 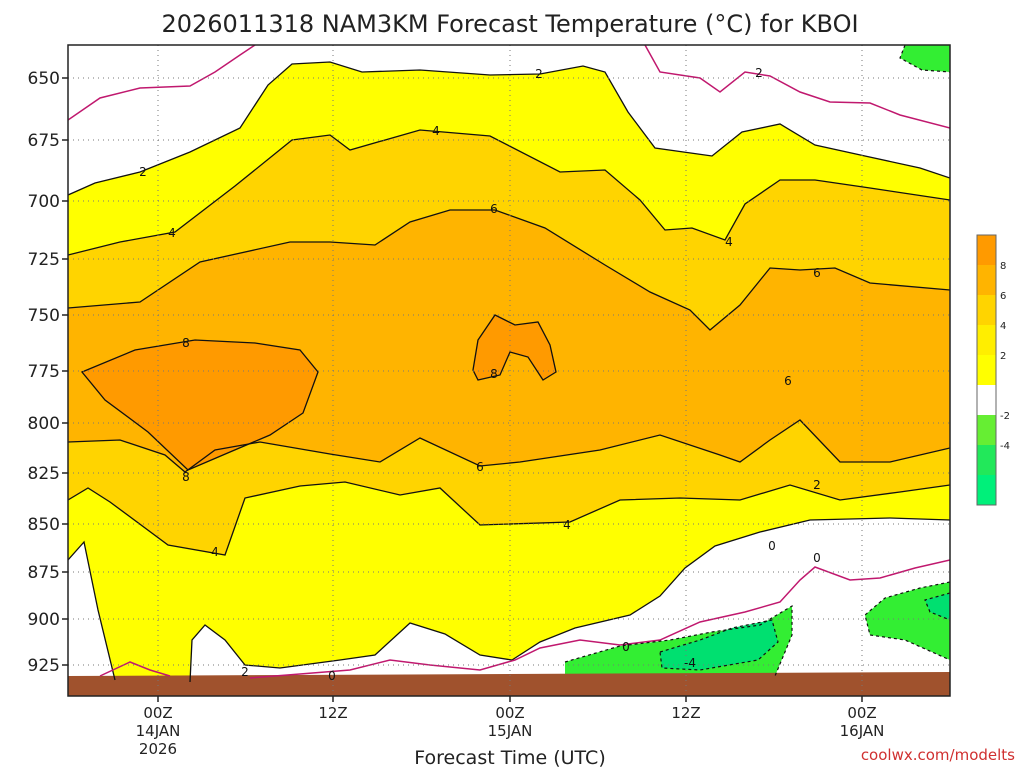 I want to click on contour-label: -4, so click(x=690, y=663).